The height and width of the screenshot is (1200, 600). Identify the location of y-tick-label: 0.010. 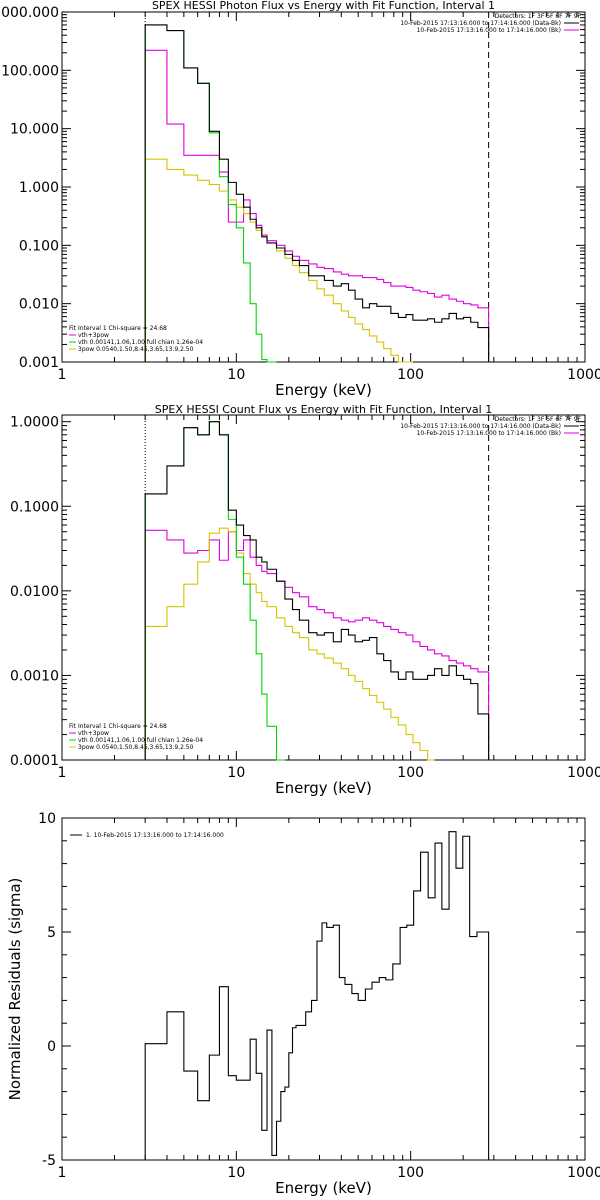
(39, 305).